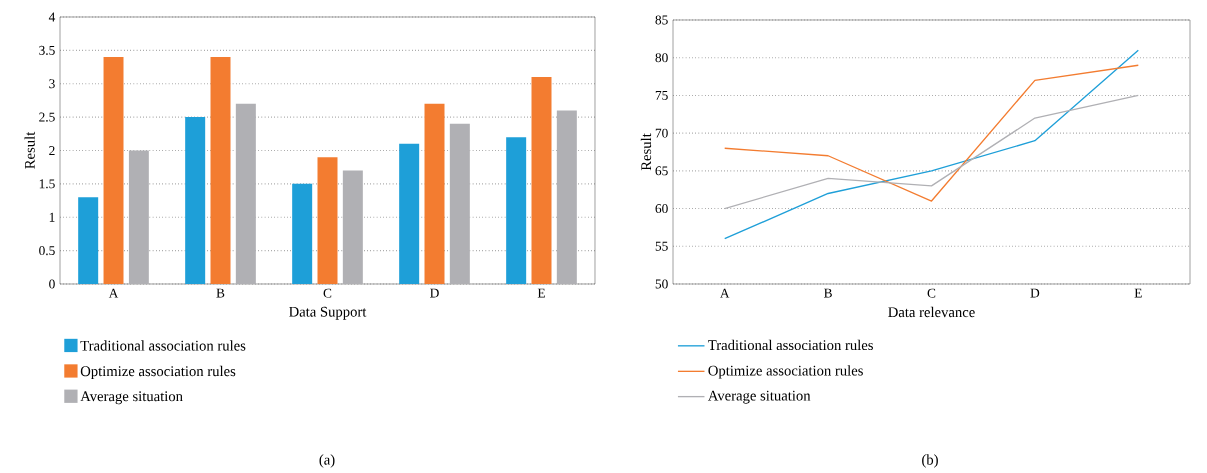 The image size is (1207, 473). Describe the element at coordinates (327, 461) in the screenshot. I see `text: (a)` at that location.